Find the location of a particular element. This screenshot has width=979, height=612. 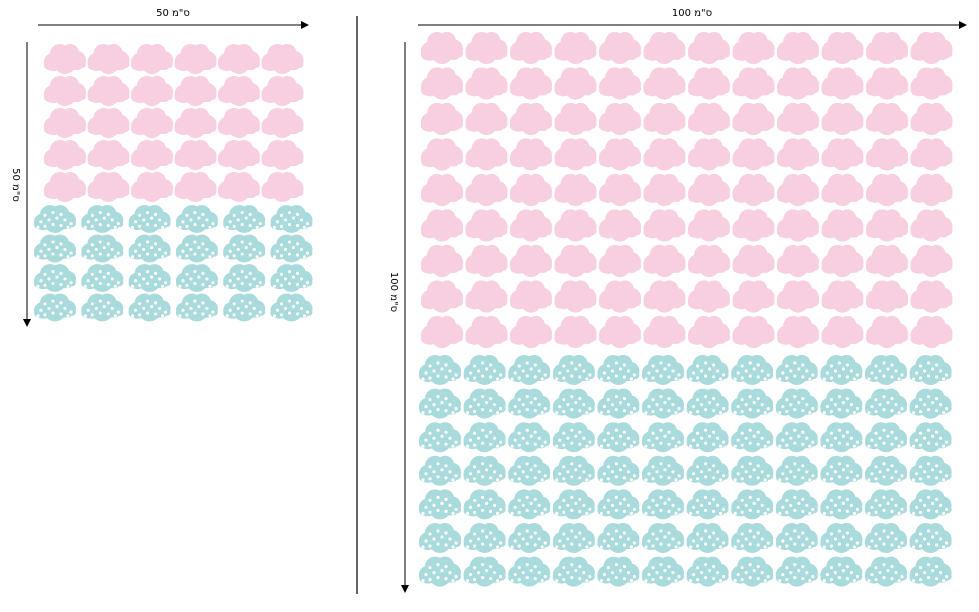

right-height-label: 100 ס"מ is located at coordinates (393, 292).